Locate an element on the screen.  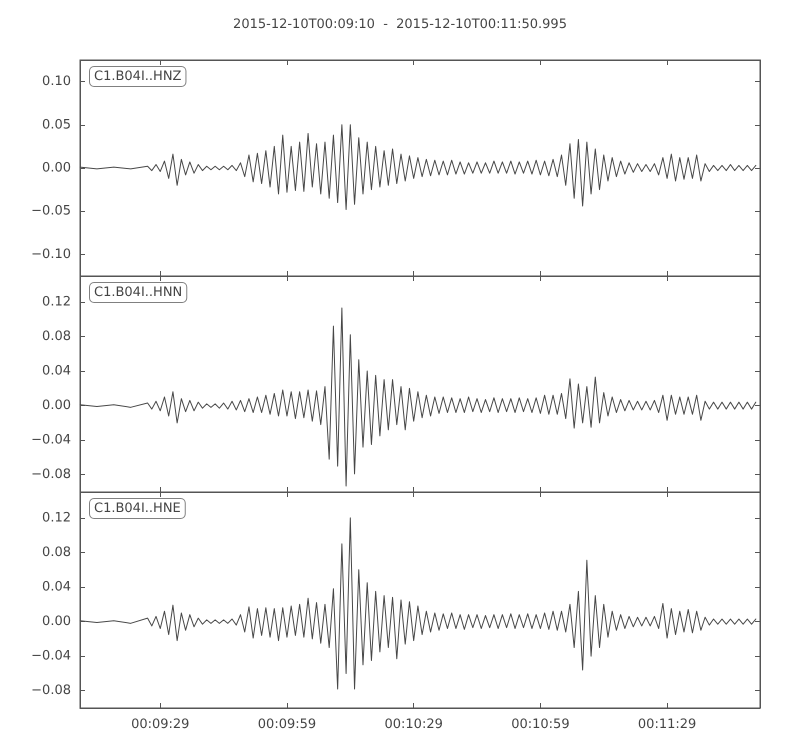
annotation: C1.B04I..HNZ is located at coordinates (138, 76).